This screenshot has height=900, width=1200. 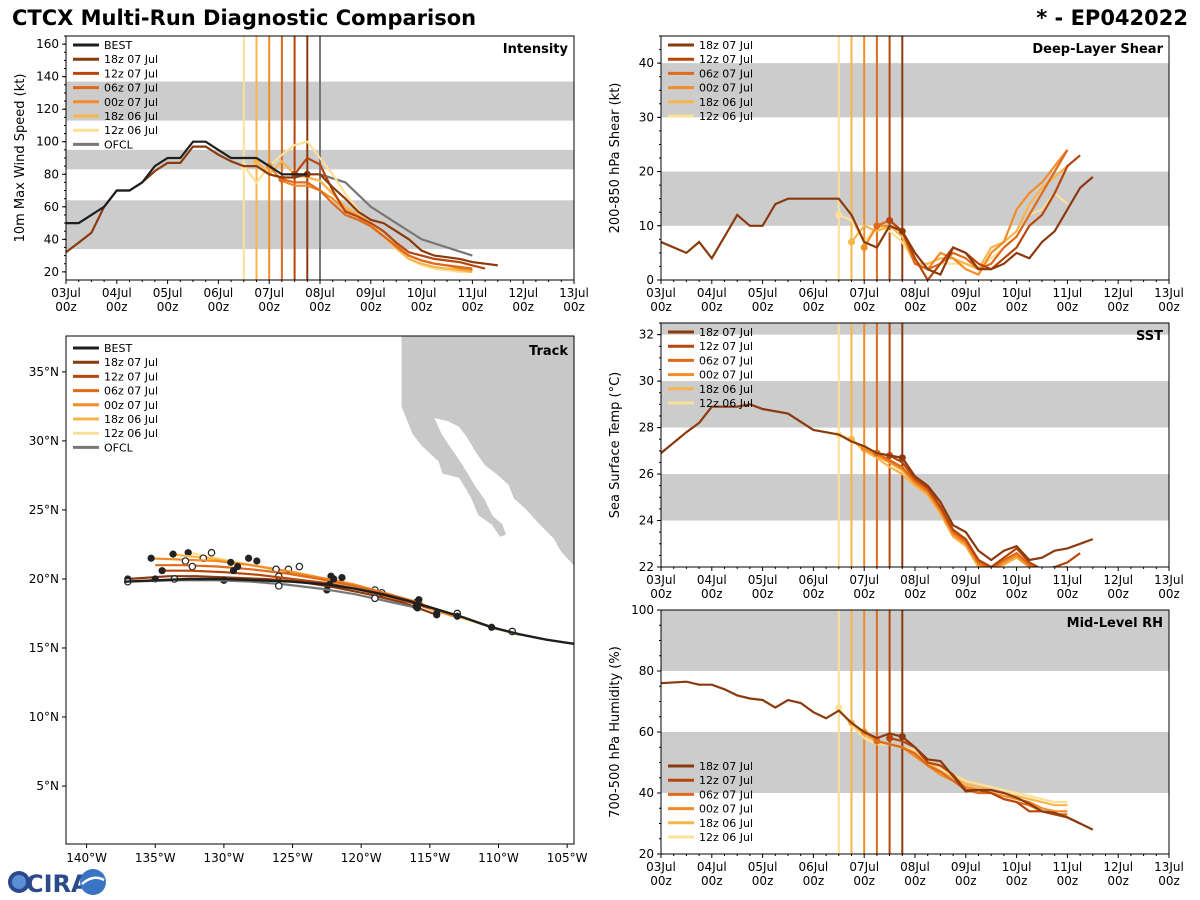 What do you see at coordinates (726, 73) in the screenshot?
I see `shear-legend-label: 06z 07 Jul` at bounding box center [726, 73].